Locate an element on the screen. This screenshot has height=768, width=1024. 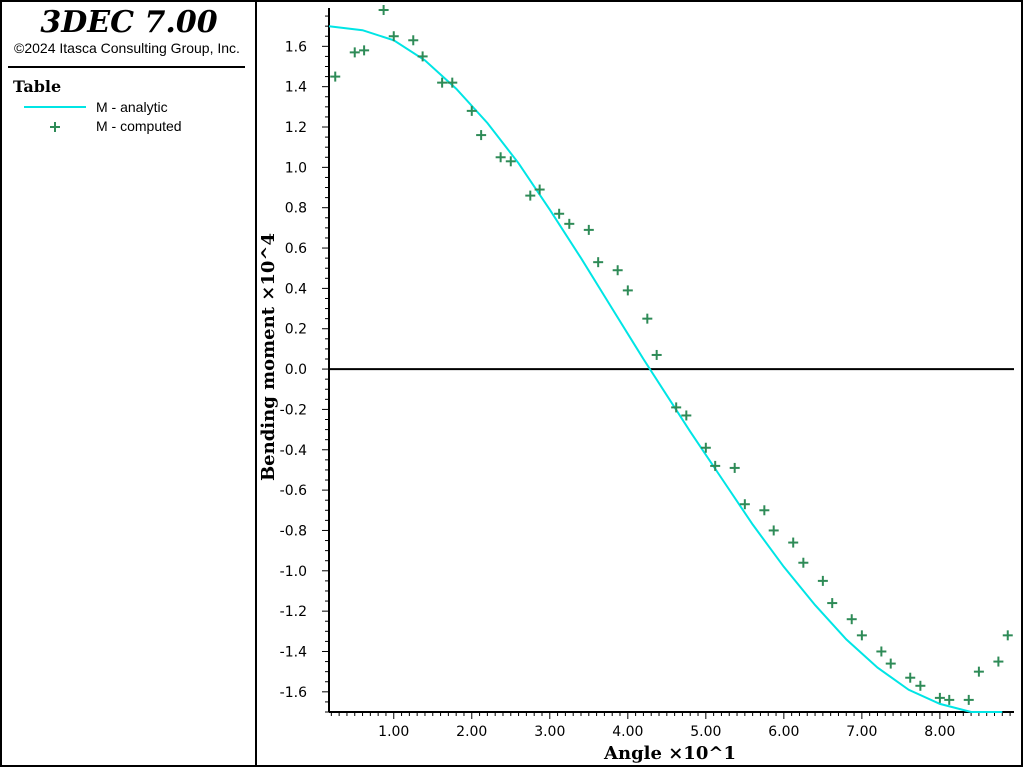
y-tick-label: 0.2 is located at coordinates (296, 330).